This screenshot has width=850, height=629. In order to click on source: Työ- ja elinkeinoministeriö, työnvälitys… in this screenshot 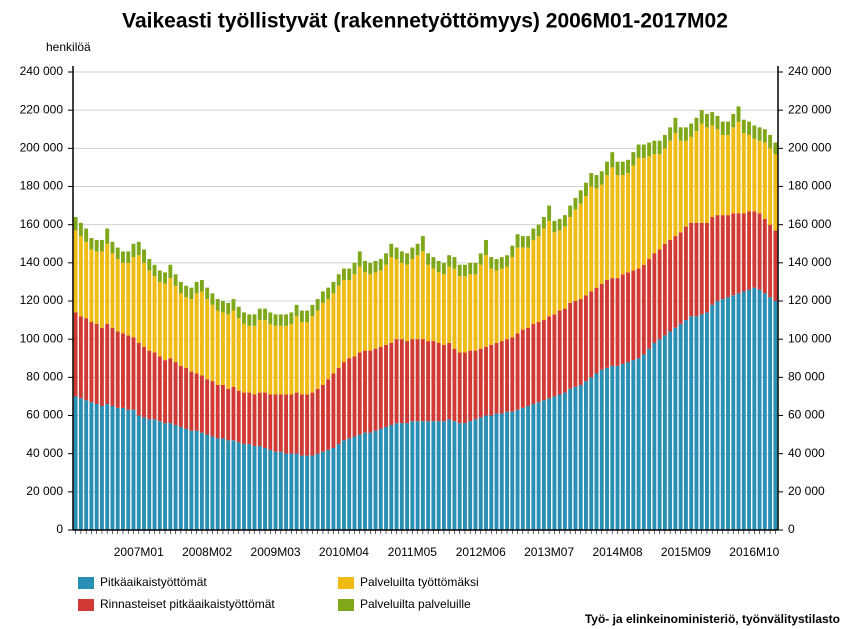, I will do `click(712, 619)`.